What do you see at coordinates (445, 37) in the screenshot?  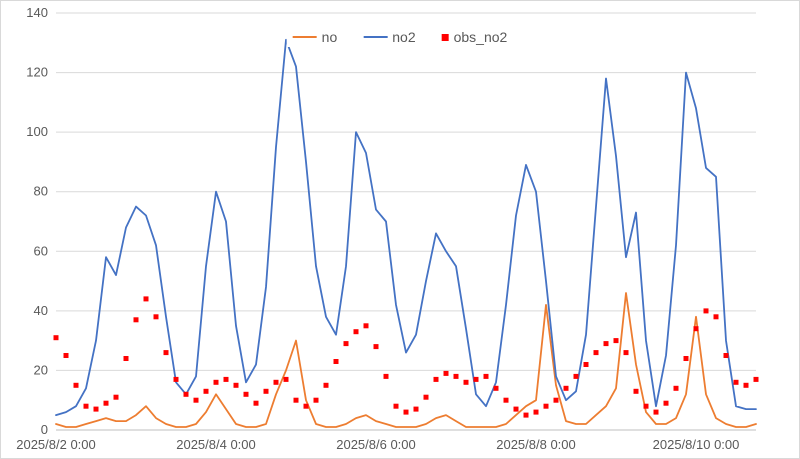 I see `square-swatch-obs-no2-icon` at bounding box center [445, 37].